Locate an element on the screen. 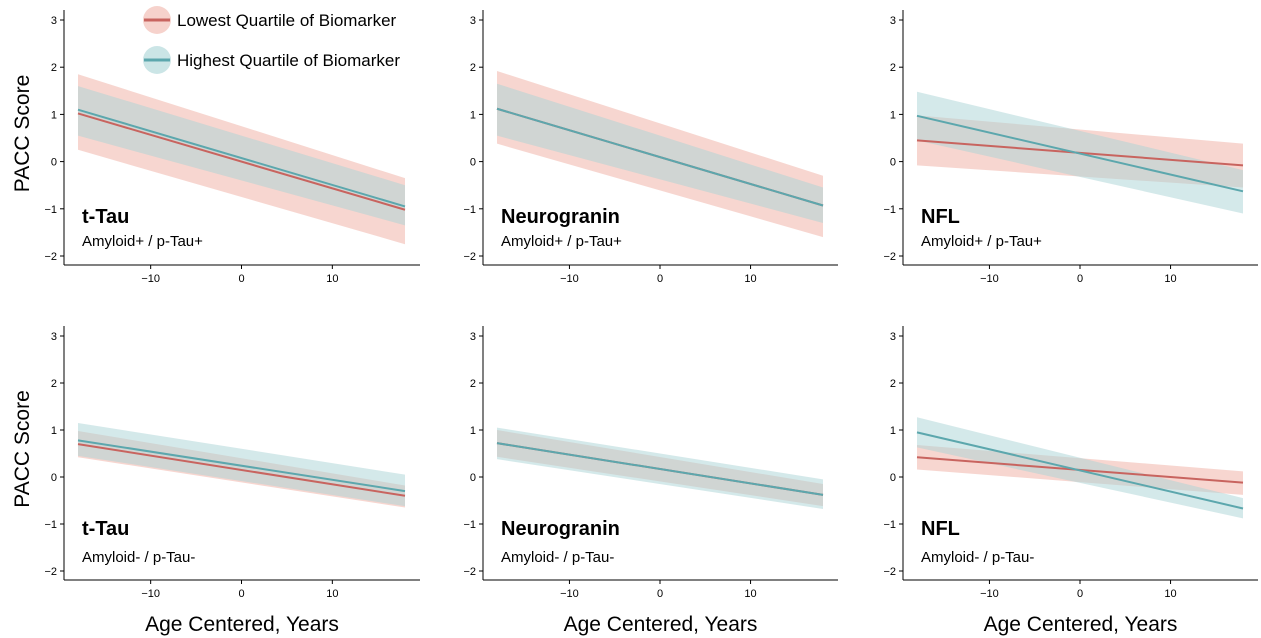 This screenshot has width=1261, height=638. legend-label: Lowest Quartile of Biomarker is located at coordinates (287, 20).